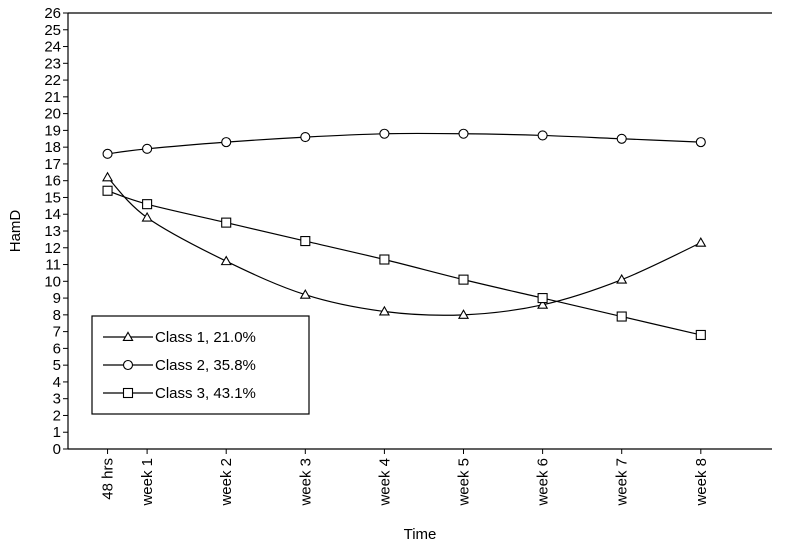 This screenshot has width=786, height=546. I want to click on y-tick-label: 4, so click(57, 382).